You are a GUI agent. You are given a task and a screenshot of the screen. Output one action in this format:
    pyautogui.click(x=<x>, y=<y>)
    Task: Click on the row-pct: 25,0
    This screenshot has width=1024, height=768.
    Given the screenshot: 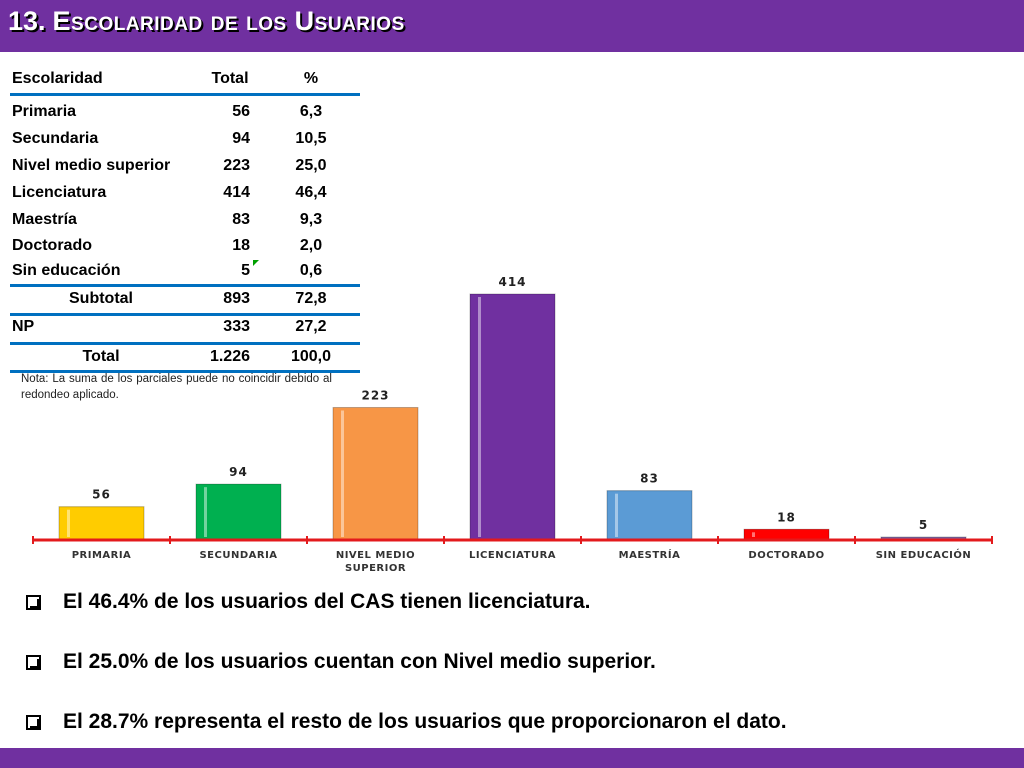 What is the action you would take?
    pyautogui.click(x=311, y=165)
    